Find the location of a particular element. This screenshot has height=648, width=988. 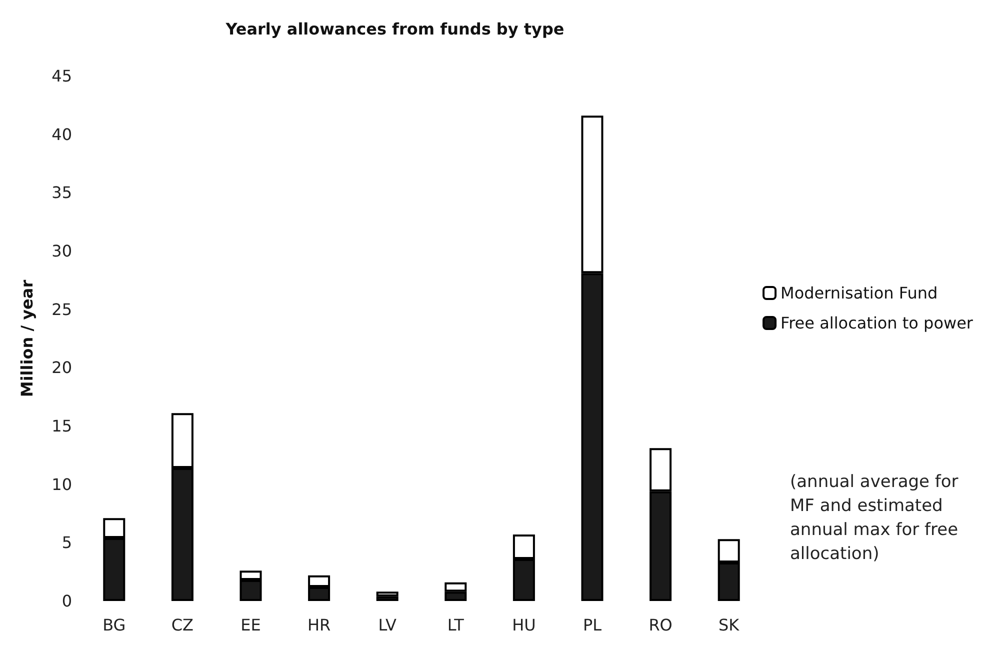

y-tick-label: 10 is located at coordinates (62, 484).